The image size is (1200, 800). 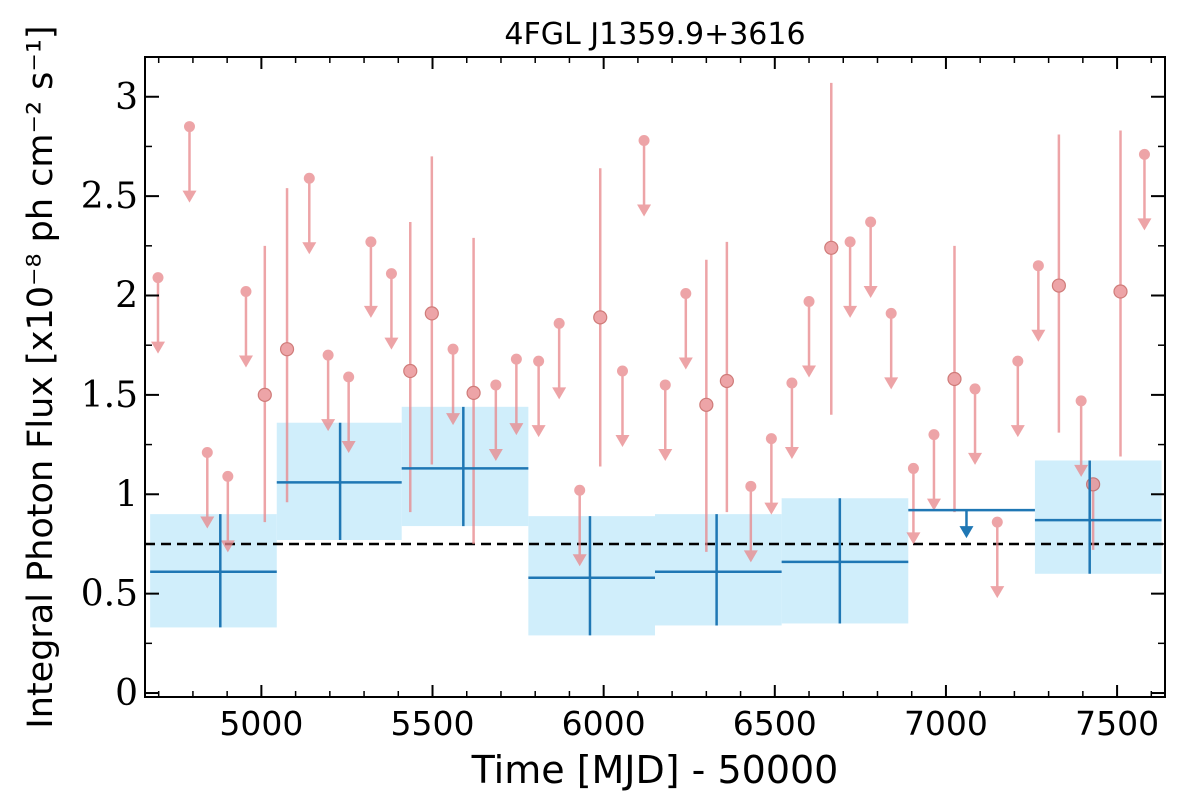 What do you see at coordinates (126, 296) in the screenshot?
I see `y-tick-label: 2` at bounding box center [126, 296].